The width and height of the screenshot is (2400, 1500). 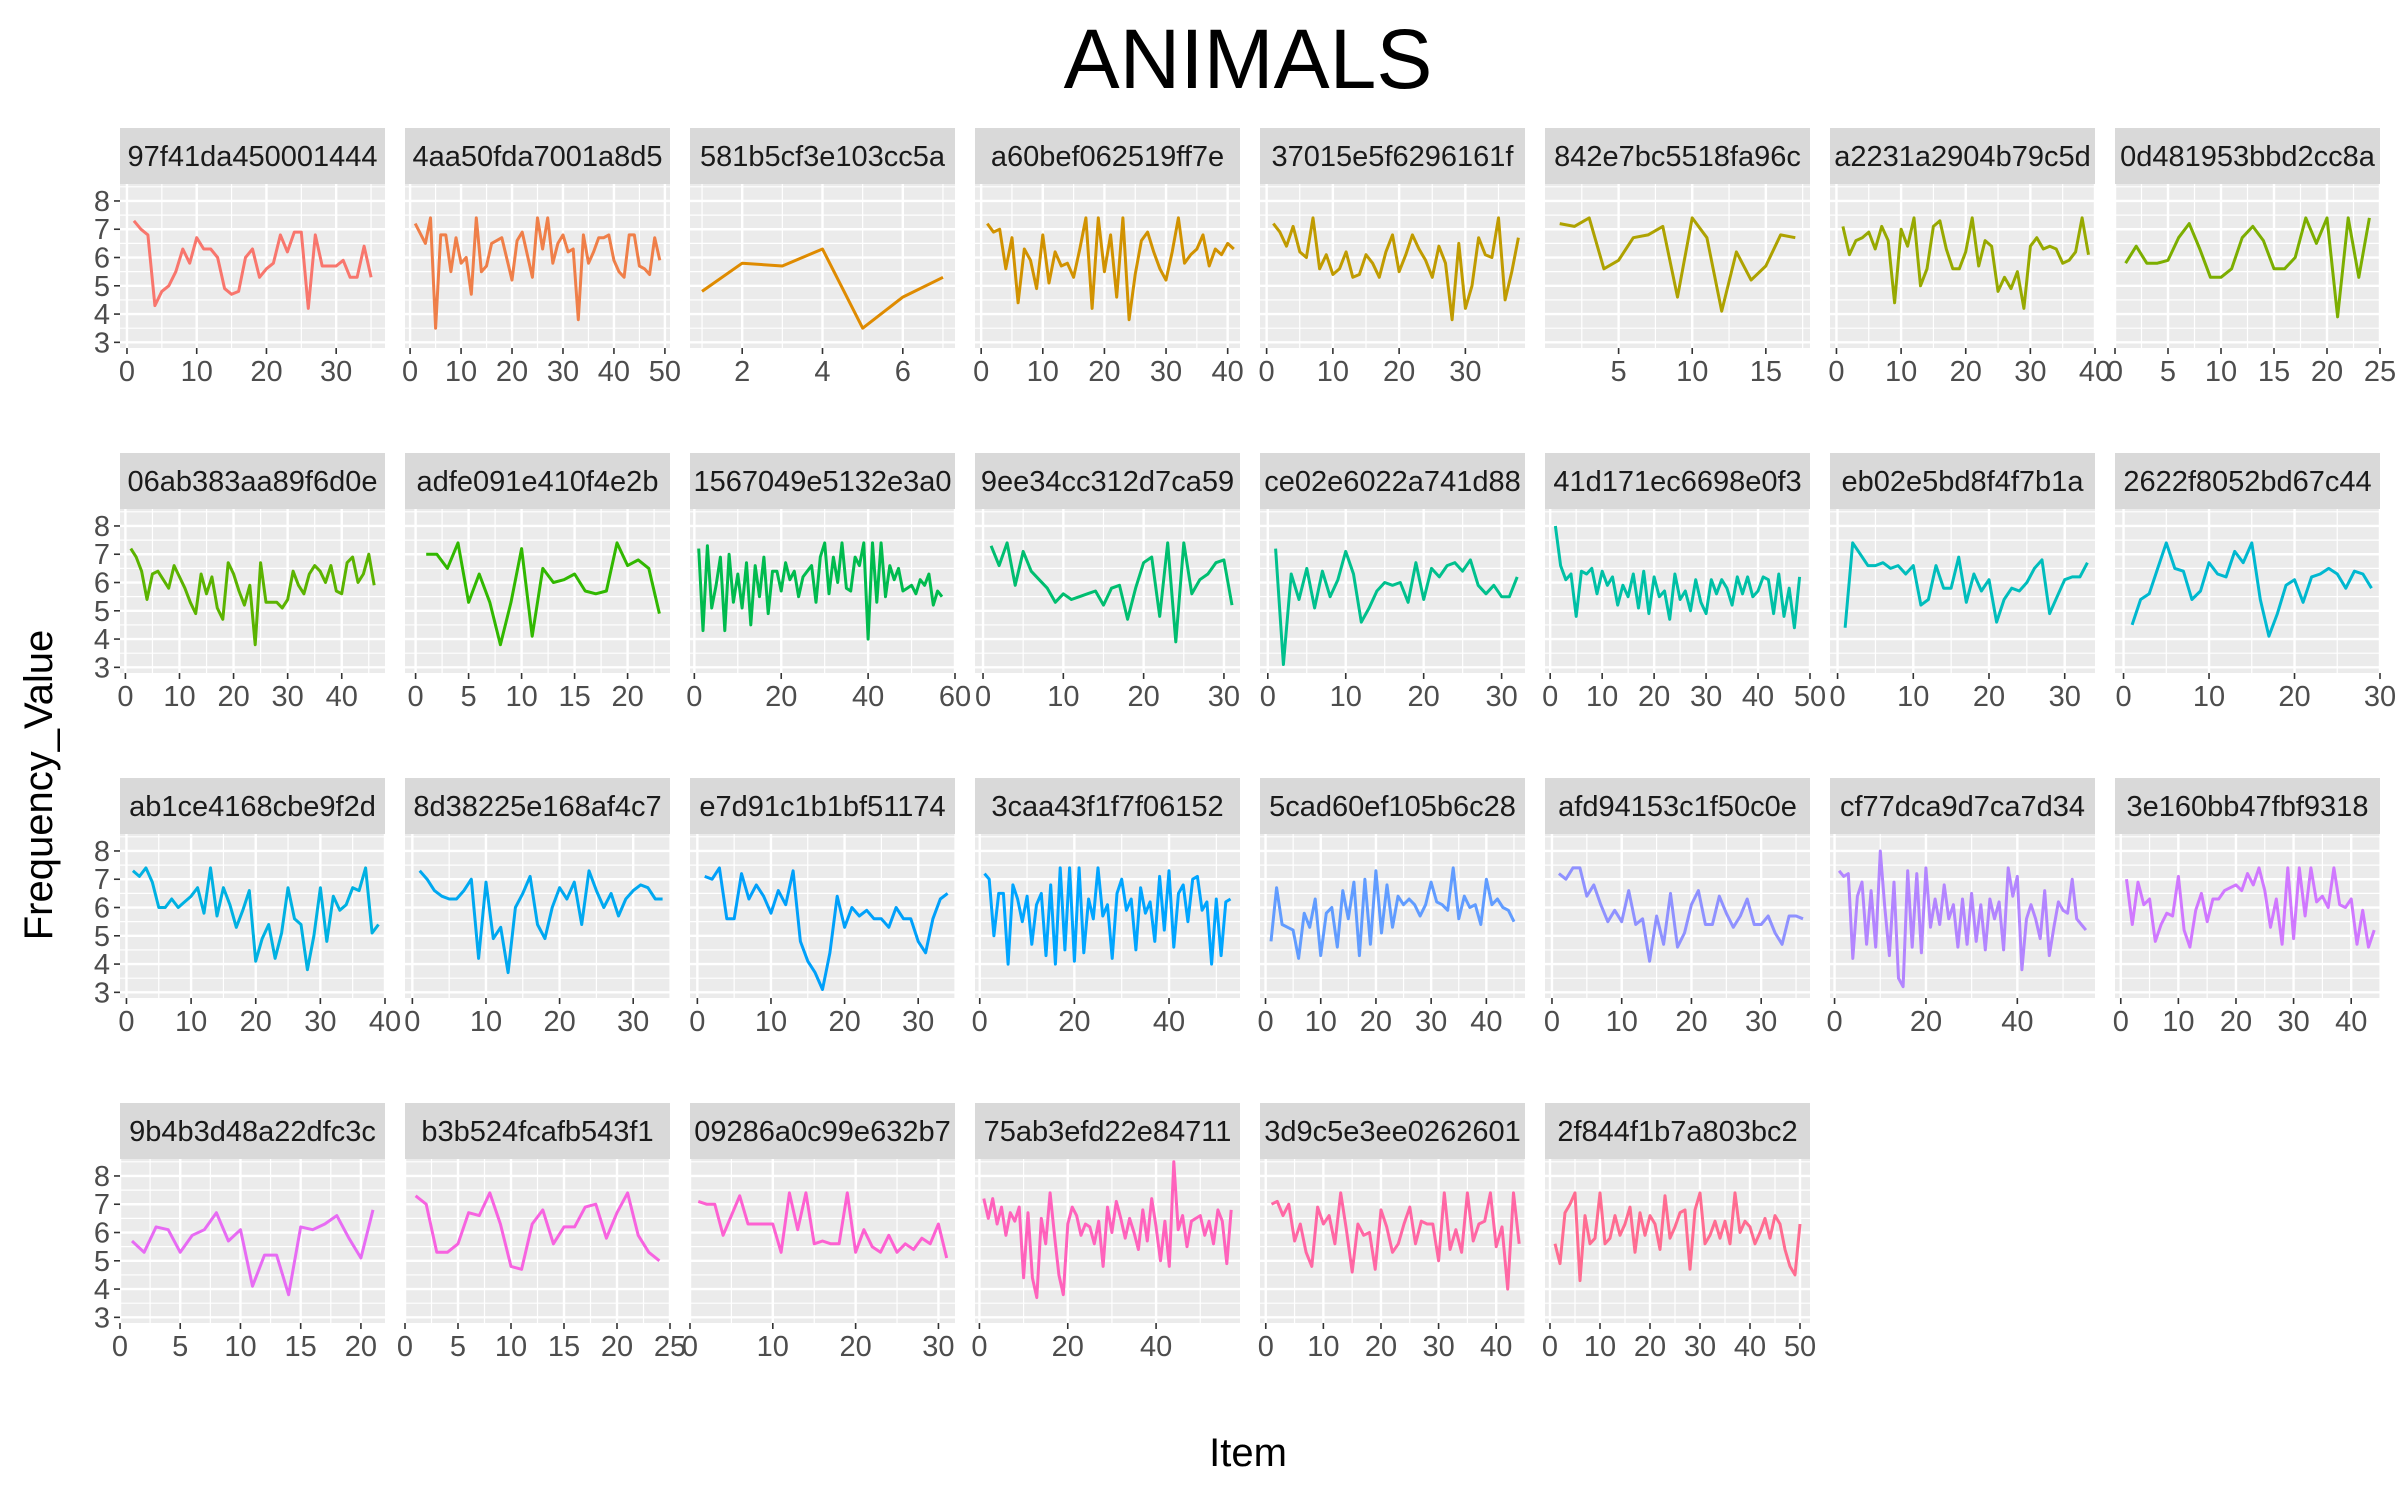 What do you see at coordinates (253, 482) in the screenshot?
I see `facet-strip-label: 06ab383aa89f6d0e` at bounding box center [253, 482].